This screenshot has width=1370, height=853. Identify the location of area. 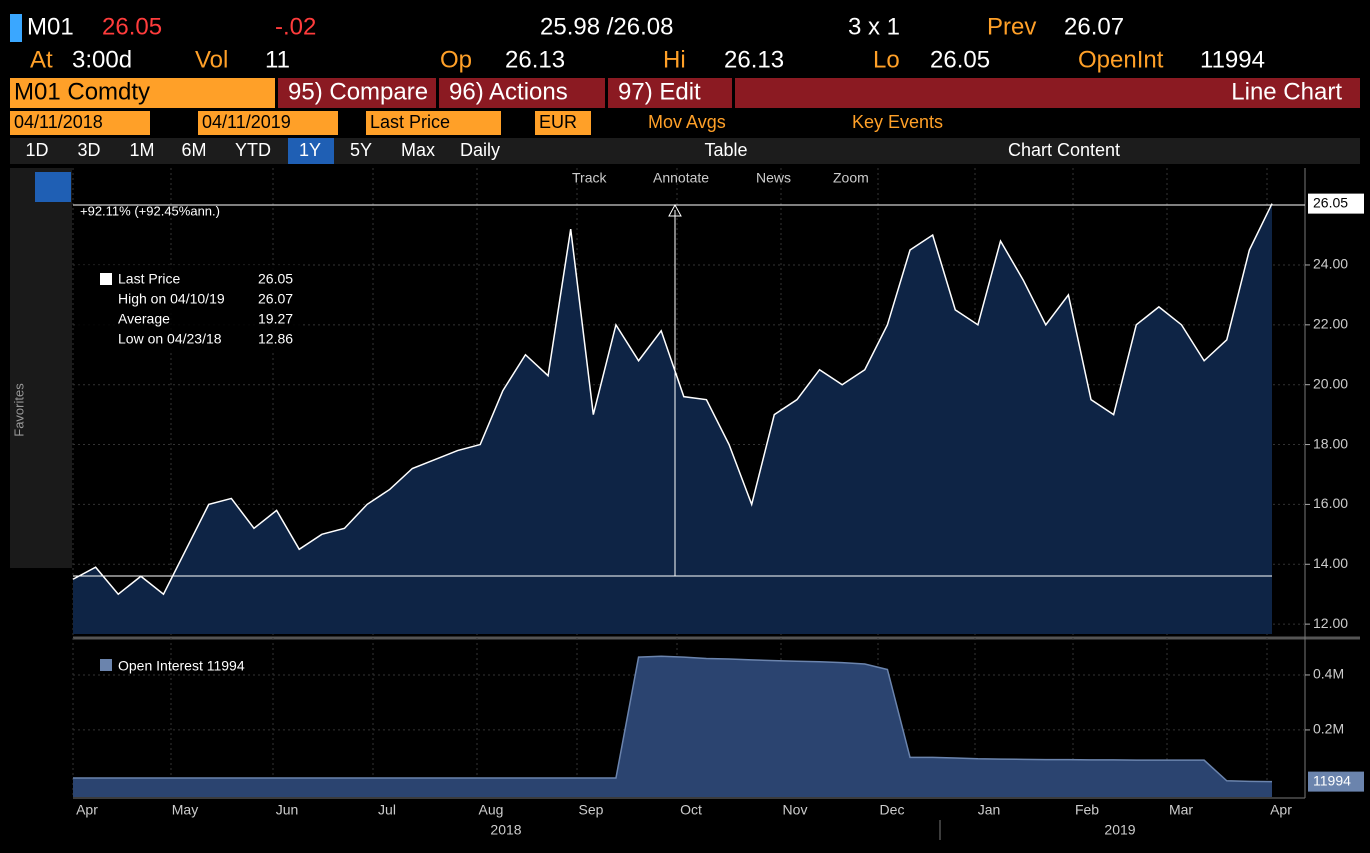
(672, 726).